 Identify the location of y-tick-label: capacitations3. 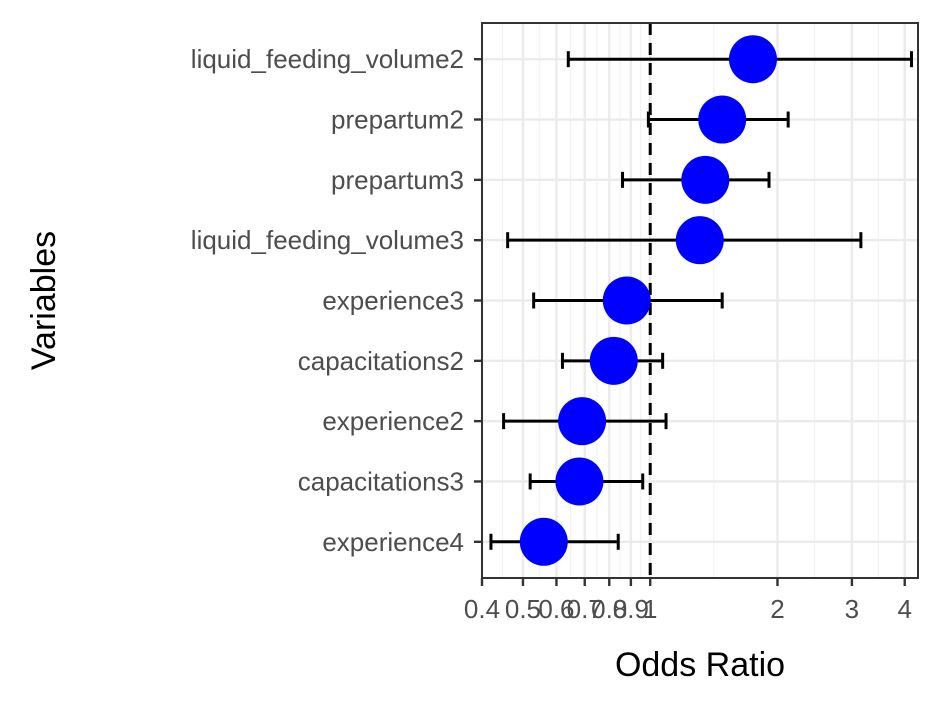
(381, 481).